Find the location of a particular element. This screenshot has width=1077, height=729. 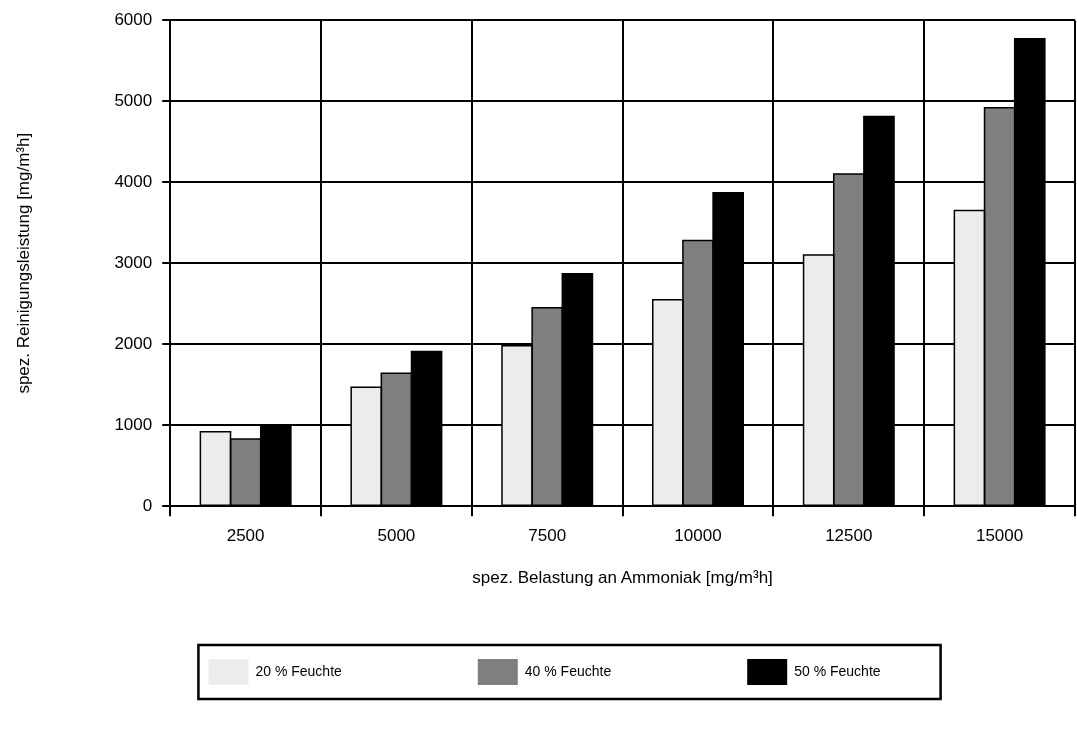

y-tick-label: 2000 is located at coordinates (133, 343).